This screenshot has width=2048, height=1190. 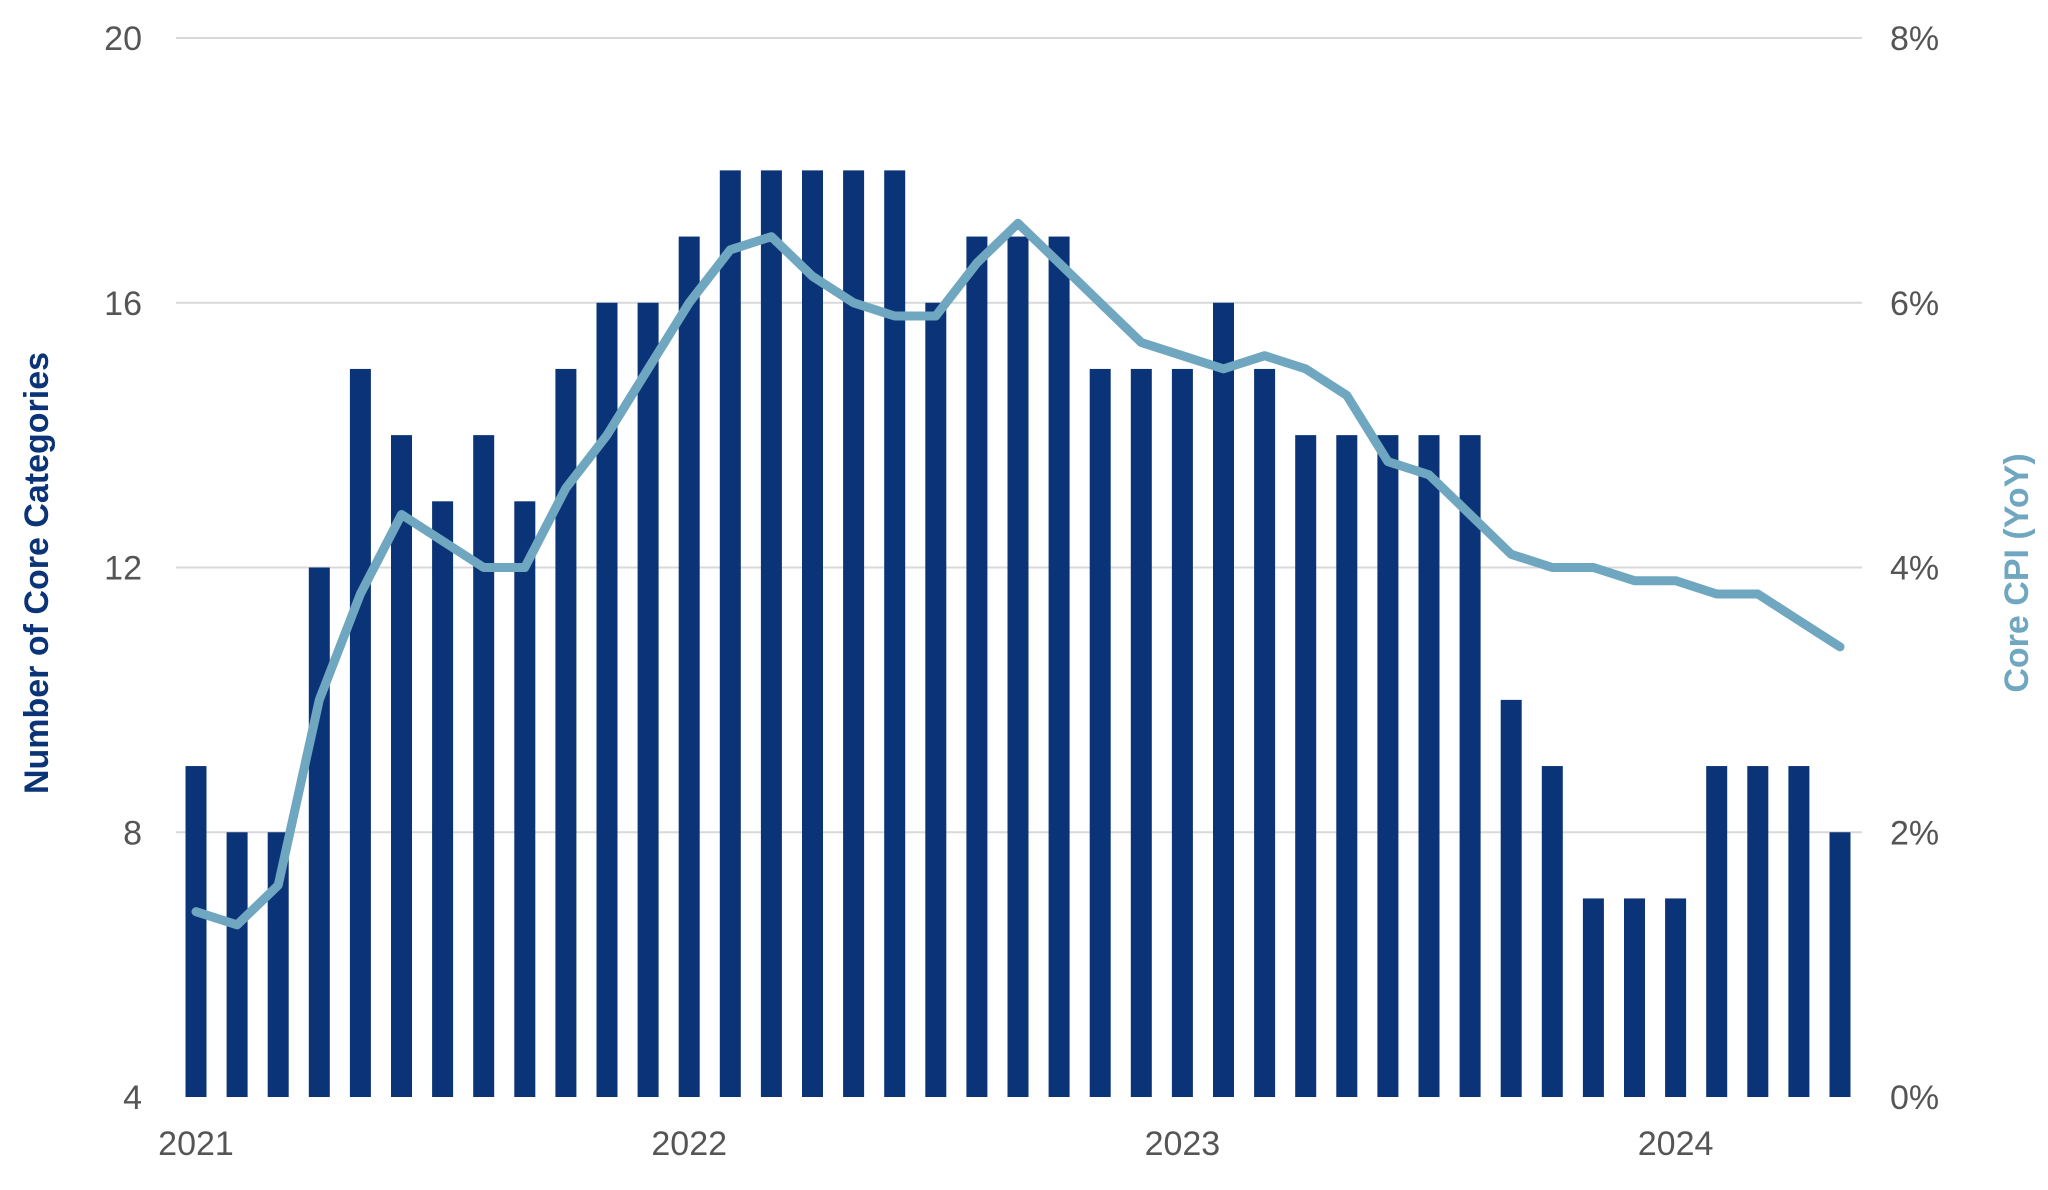 I want to click on right-tick-label: 4%, so click(x=1914, y=569).